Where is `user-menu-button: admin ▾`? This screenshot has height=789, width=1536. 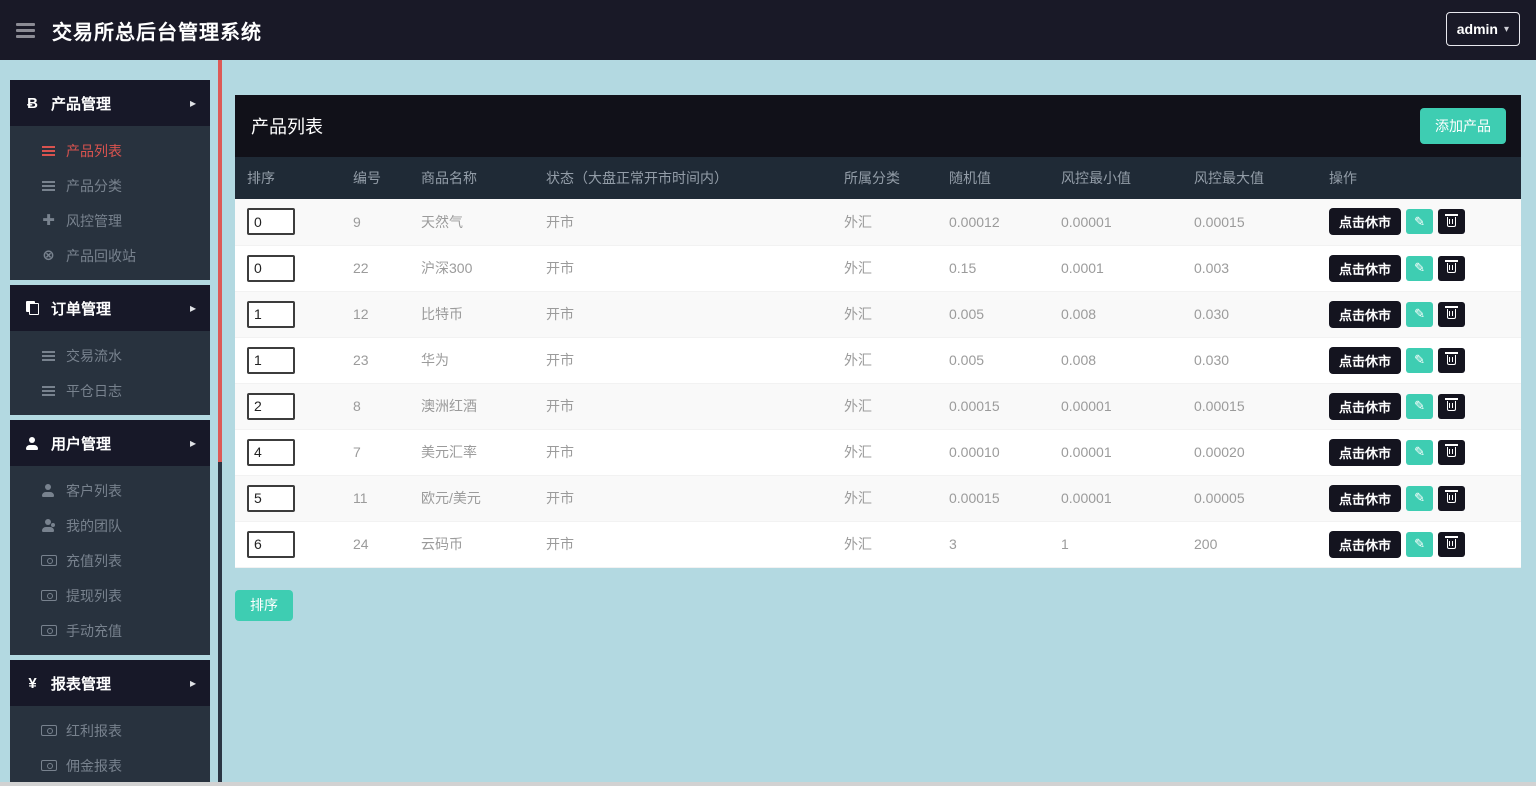 user-menu-button: admin ▾ is located at coordinates (1482, 29).